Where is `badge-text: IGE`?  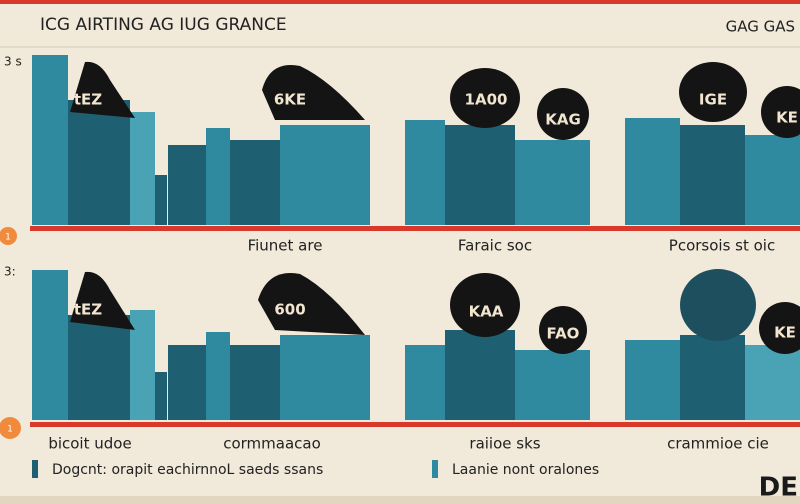
badge-text: IGE is located at coordinates (713, 100).